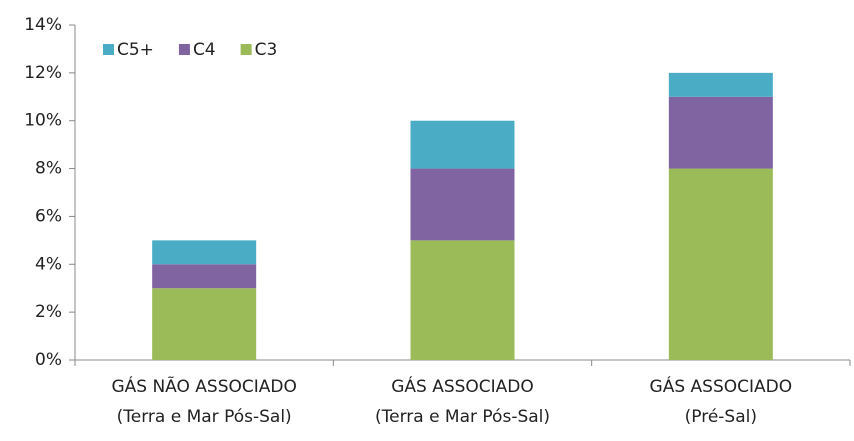 This screenshot has width=854, height=441. What do you see at coordinates (135, 50) in the screenshot?
I see `legend-label: C5+` at bounding box center [135, 50].